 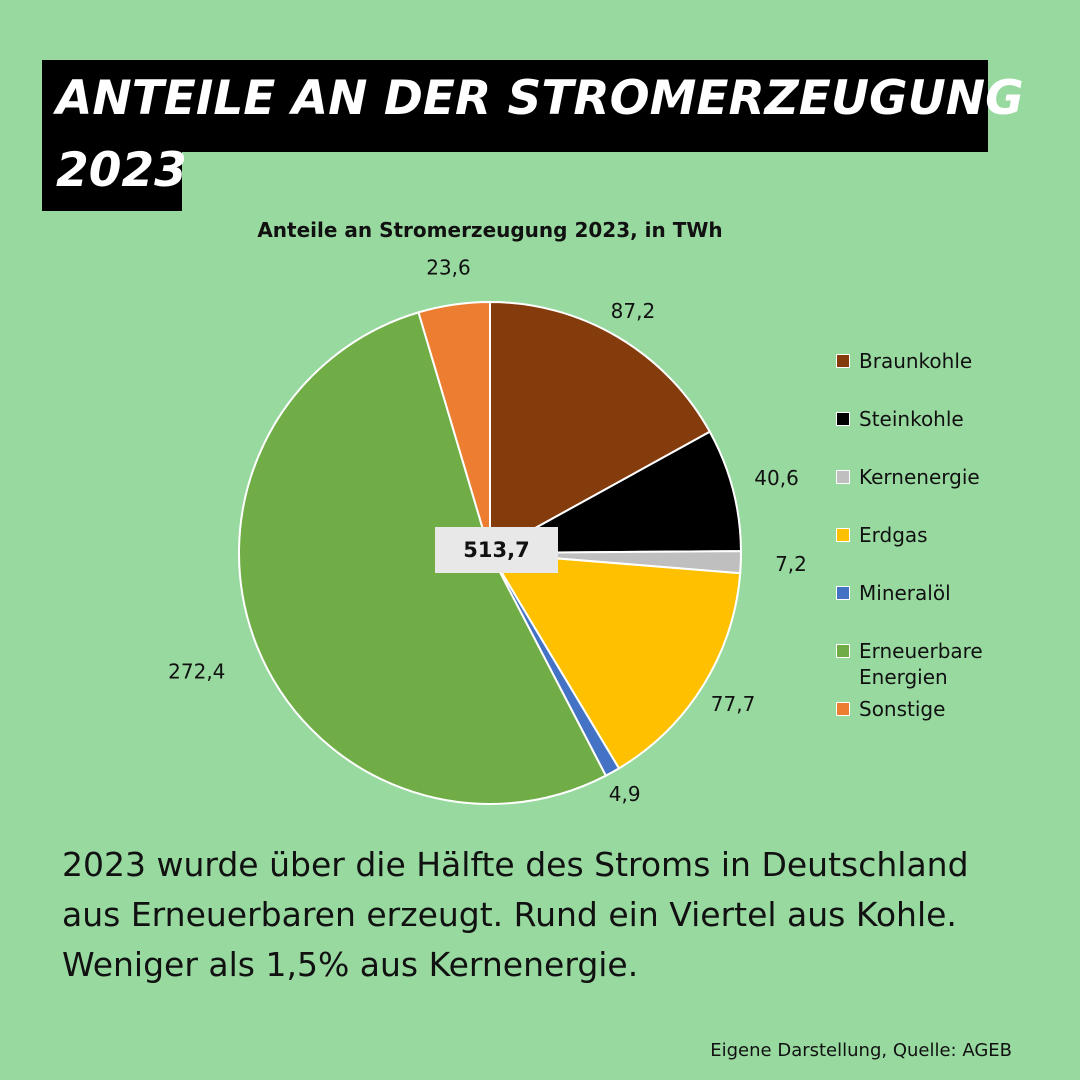 What do you see at coordinates (496, 550) in the screenshot?
I see `total-label: 513,7` at bounding box center [496, 550].